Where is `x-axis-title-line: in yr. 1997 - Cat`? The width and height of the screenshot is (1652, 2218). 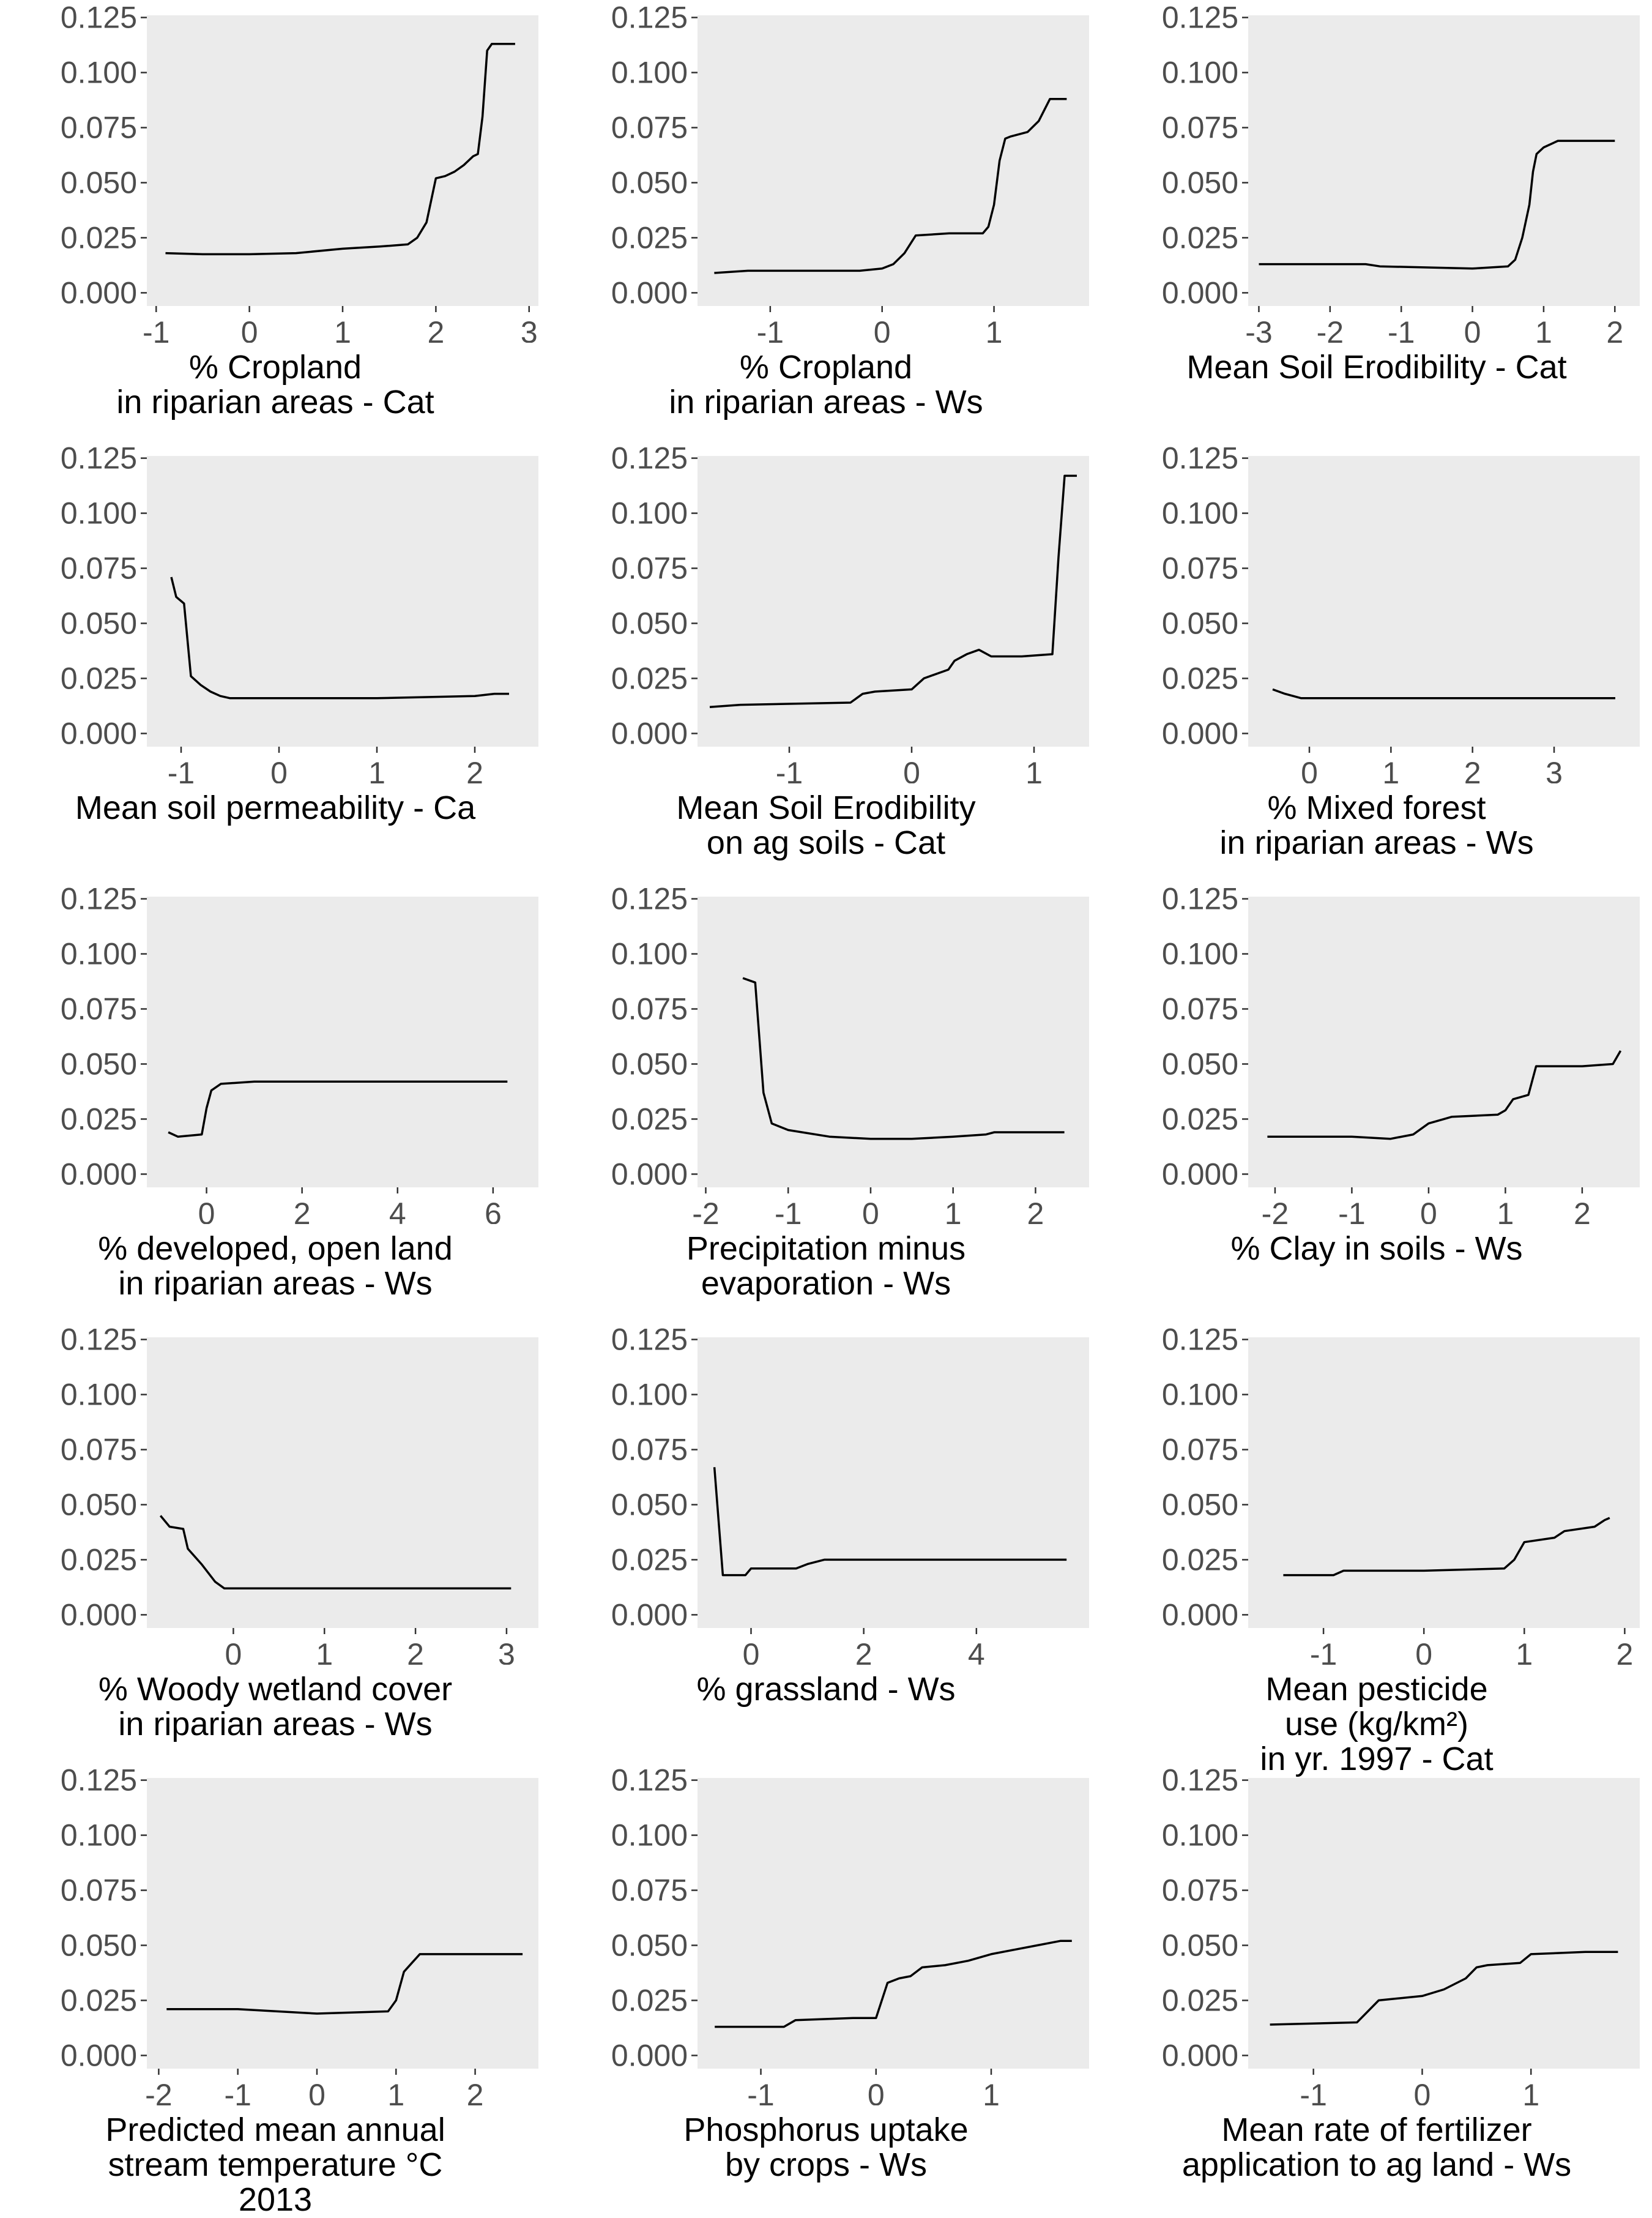
x-axis-title-line: in yr. 1997 - Cat is located at coordinates (1377, 1759).